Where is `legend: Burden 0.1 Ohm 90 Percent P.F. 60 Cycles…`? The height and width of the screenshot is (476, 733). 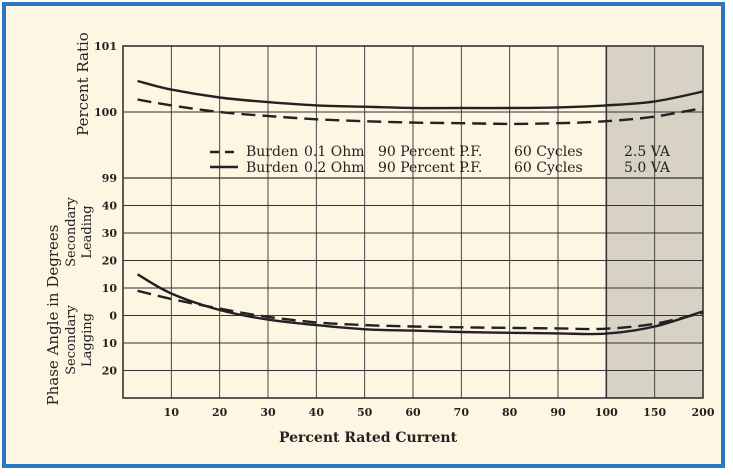 legend: Burden 0.1 Ohm 90 Percent P.F. 60 Cycles… is located at coordinates (440, 160).